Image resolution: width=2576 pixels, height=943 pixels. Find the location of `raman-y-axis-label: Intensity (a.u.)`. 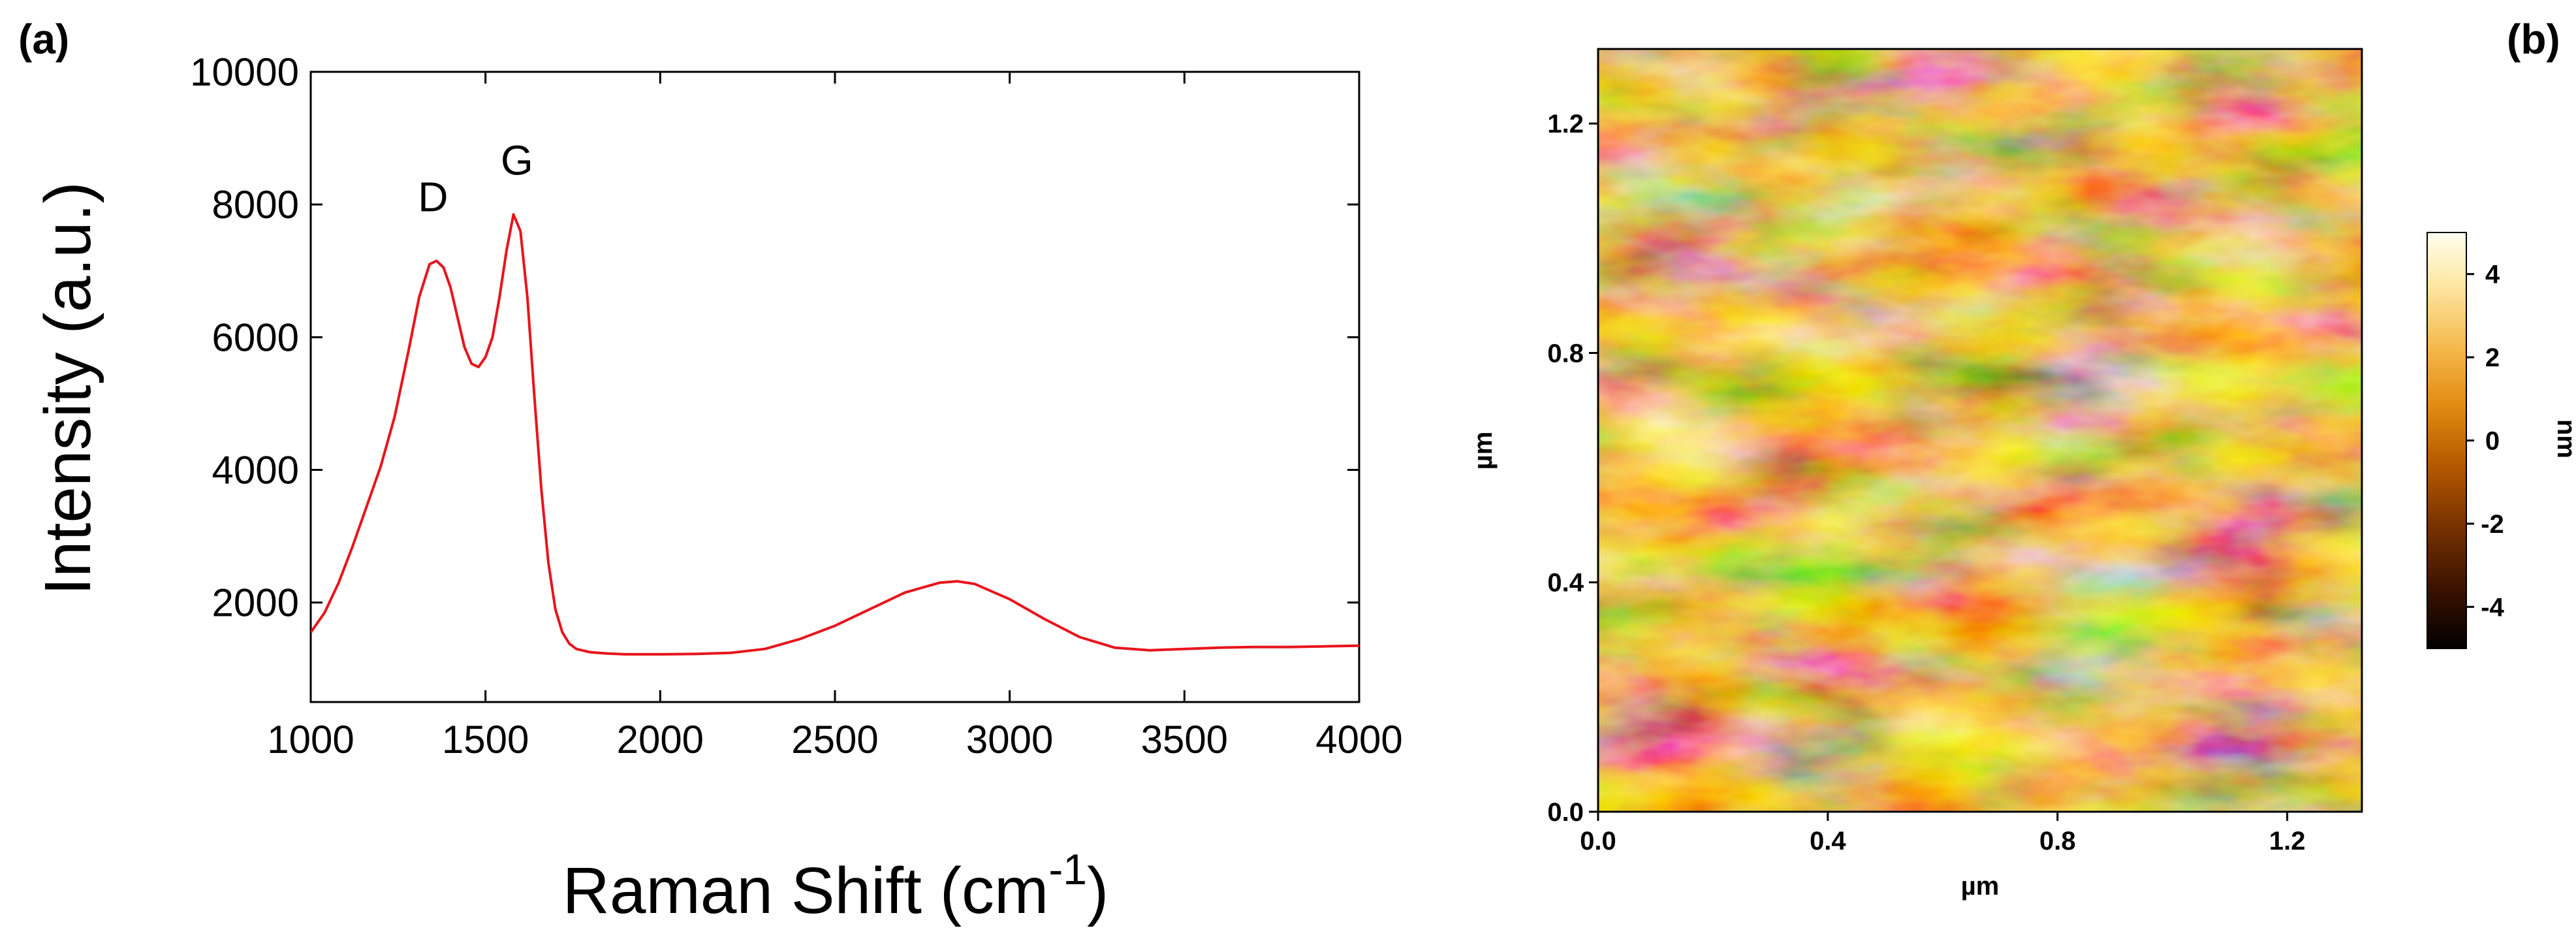

raman-y-axis-label: Intensity (a.u.) is located at coordinates (67, 389).